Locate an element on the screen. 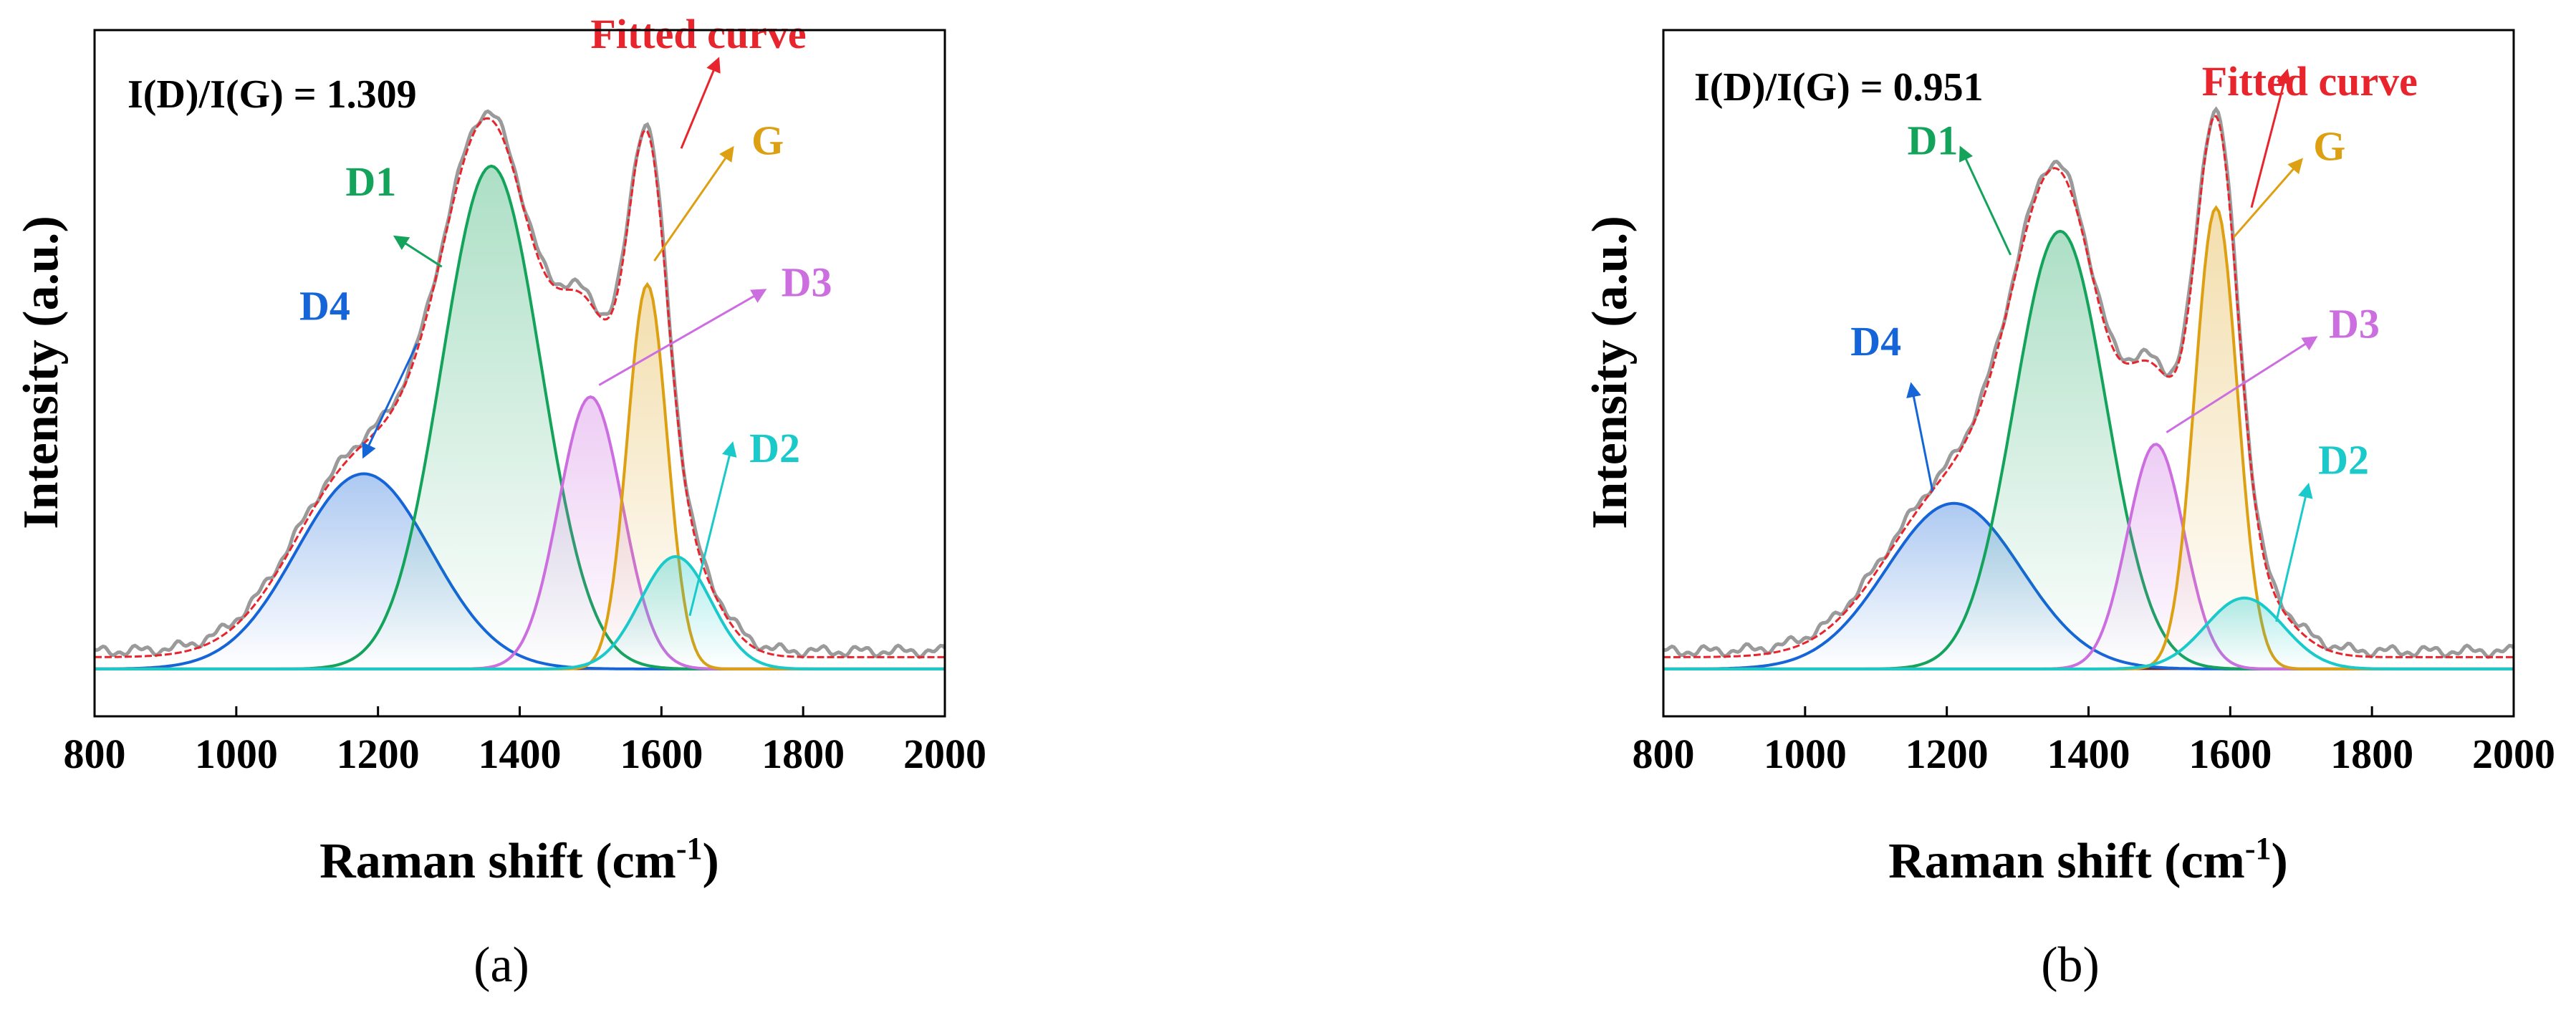  panel-a-ticks: 800 1000 1200 1400 1600 1800 2000 is located at coordinates (525, 741).